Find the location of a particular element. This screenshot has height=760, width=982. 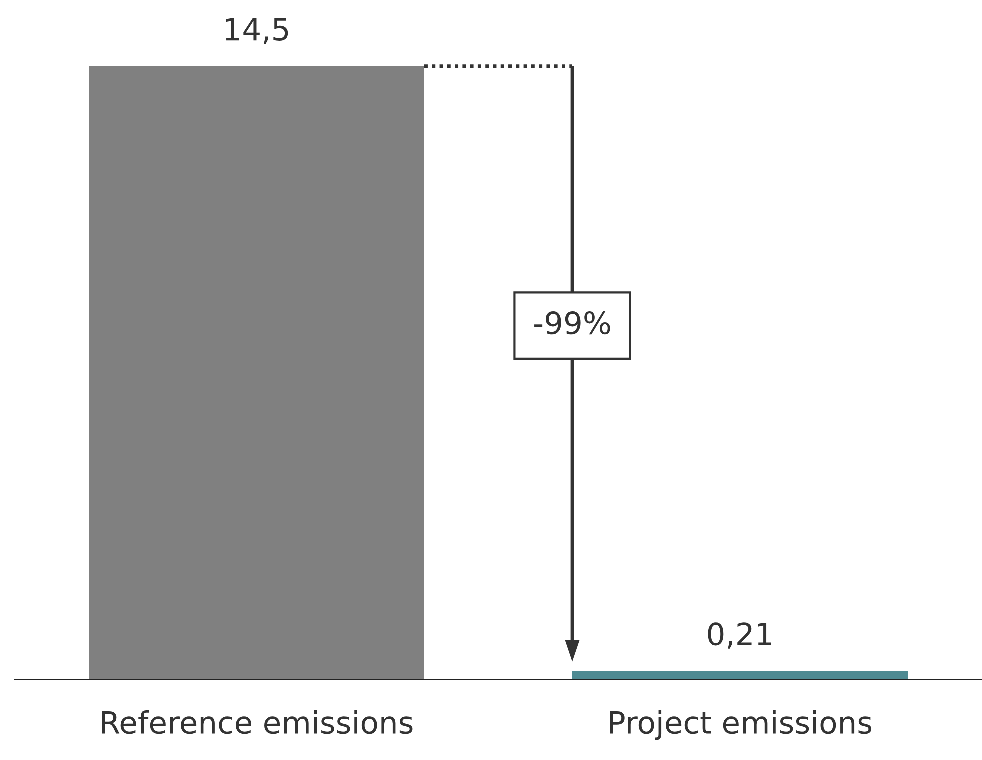

annotation: -99% is located at coordinates (572, 323).